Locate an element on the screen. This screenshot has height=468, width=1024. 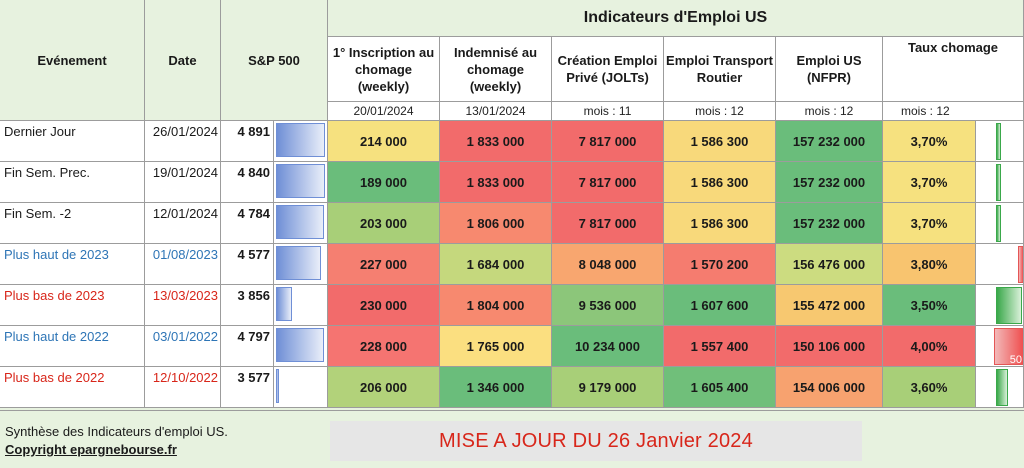
value-emploi-us: 156 476 000 is located at coordinates (829, 264).